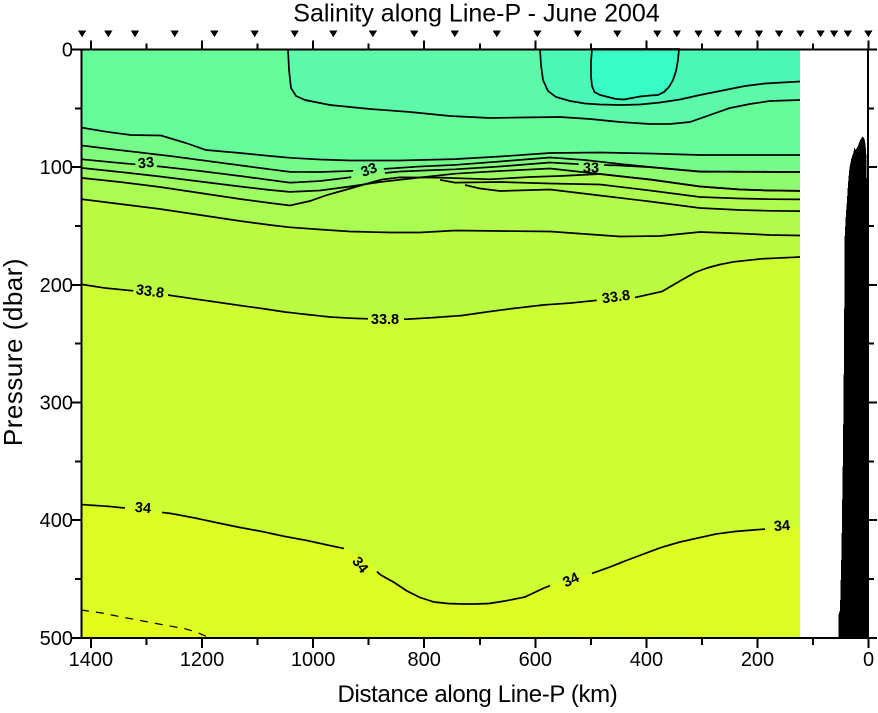  What do you see at coordinates (56, 403) in the screenshot?
I see `svg-text: 300` at bounding box center [56, 403].